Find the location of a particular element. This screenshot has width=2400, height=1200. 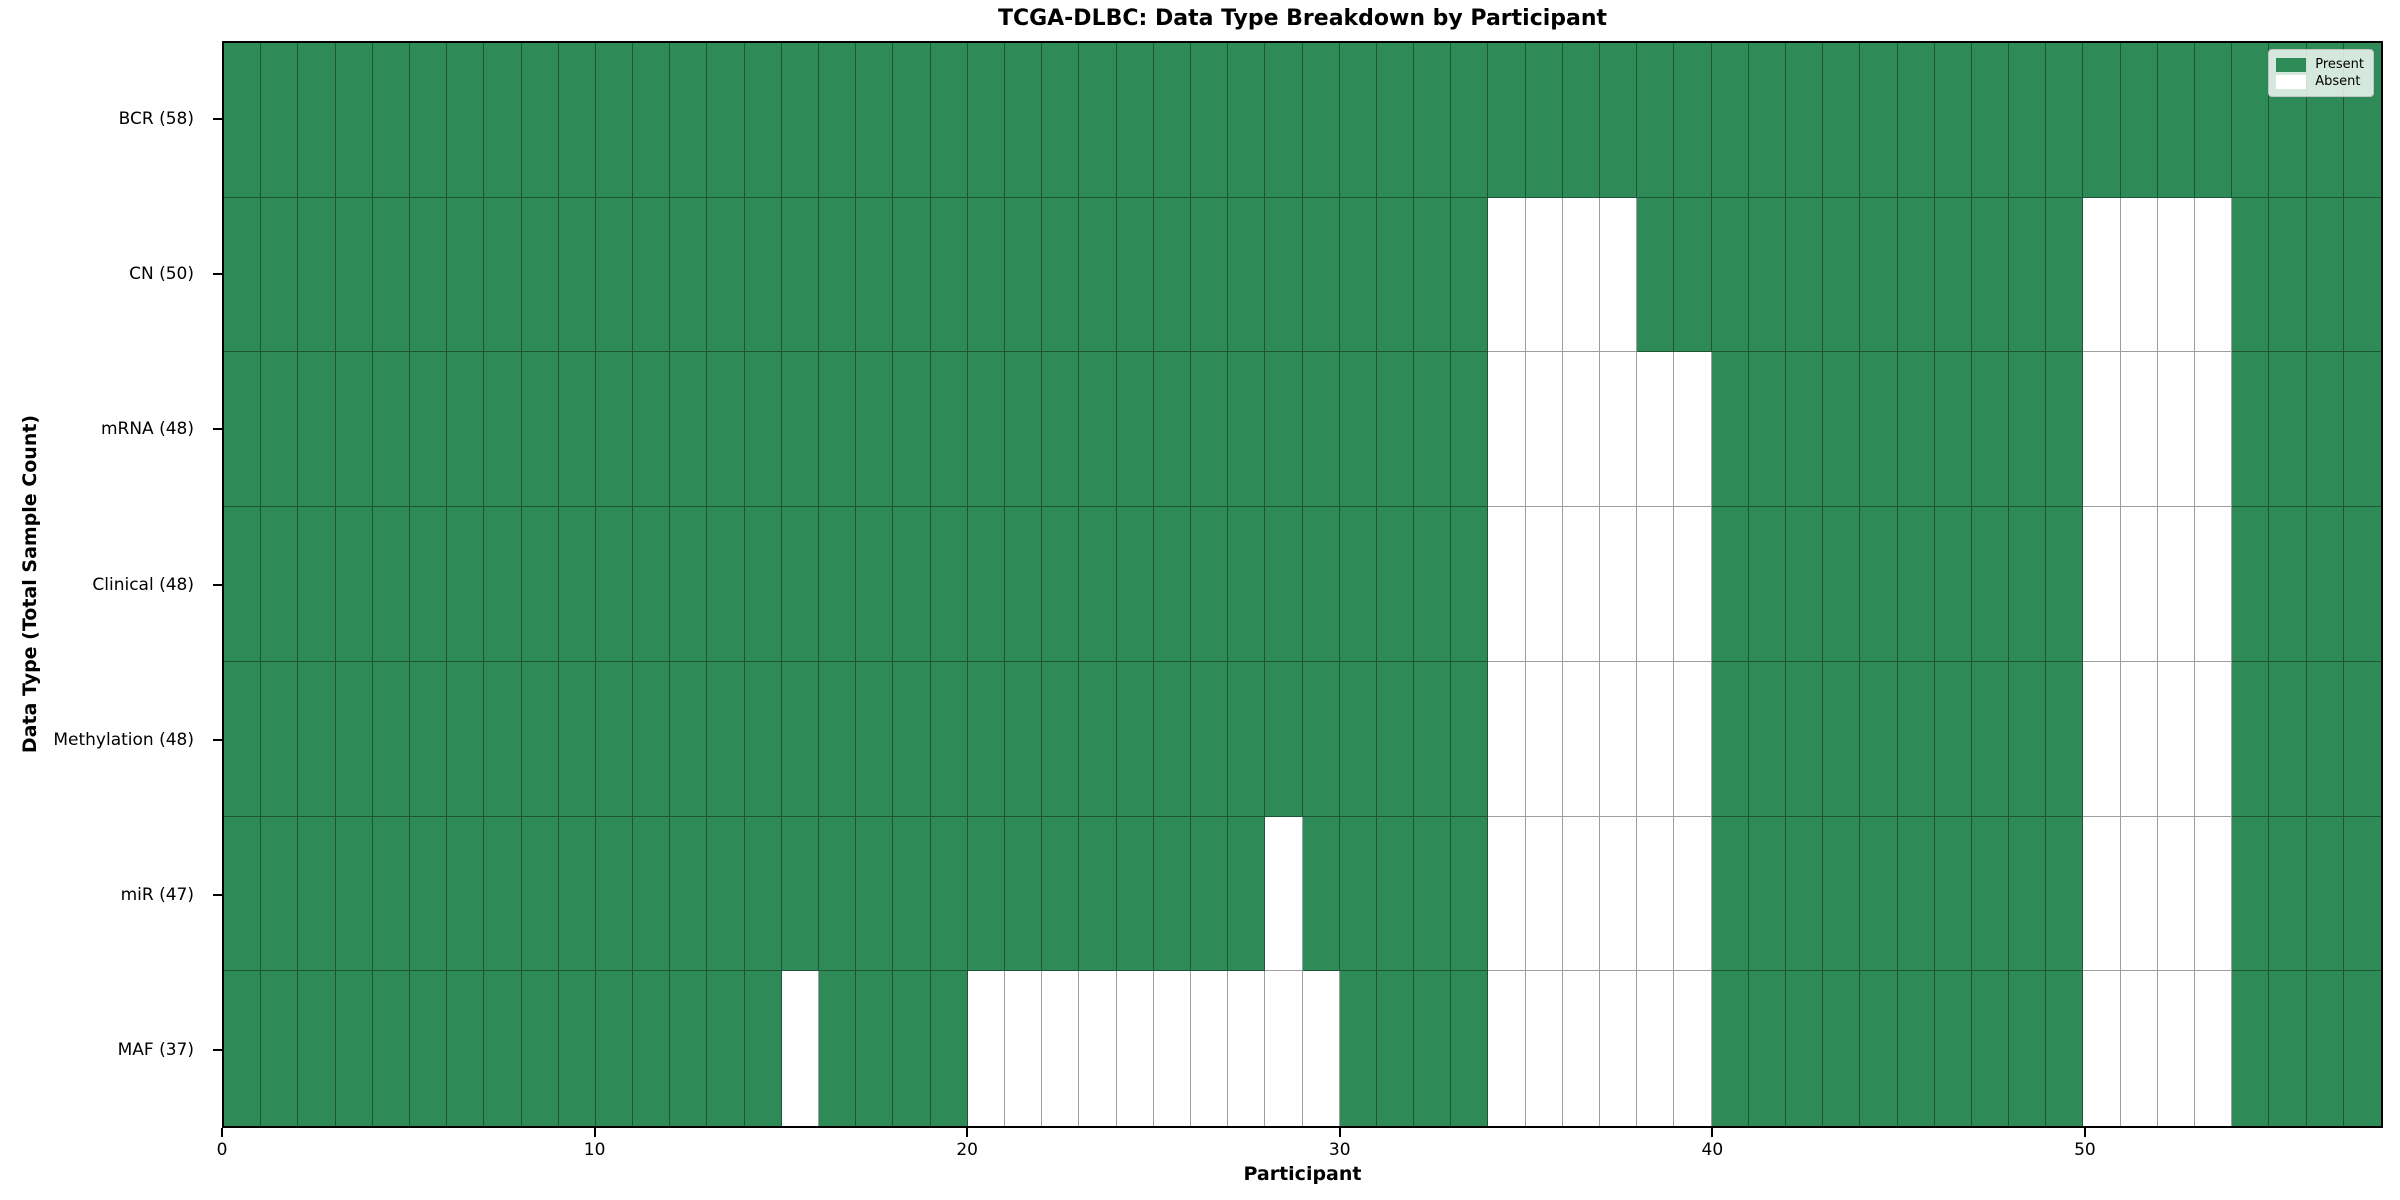

x-tick-mark is located at coordinates (222, 1132).